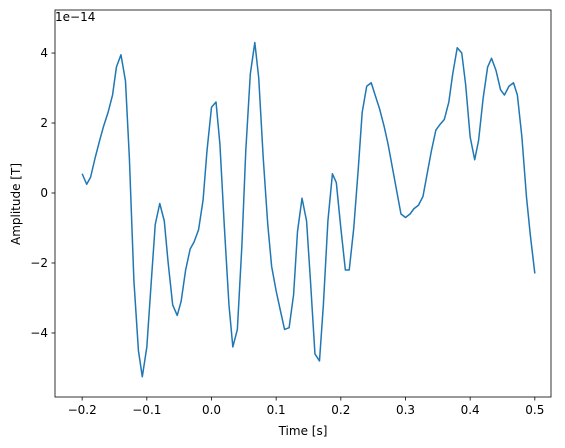 Image resolution: width=565 pixels, height=448 pixels. I want to click on y-tick-label: 2, so click(44, 123).